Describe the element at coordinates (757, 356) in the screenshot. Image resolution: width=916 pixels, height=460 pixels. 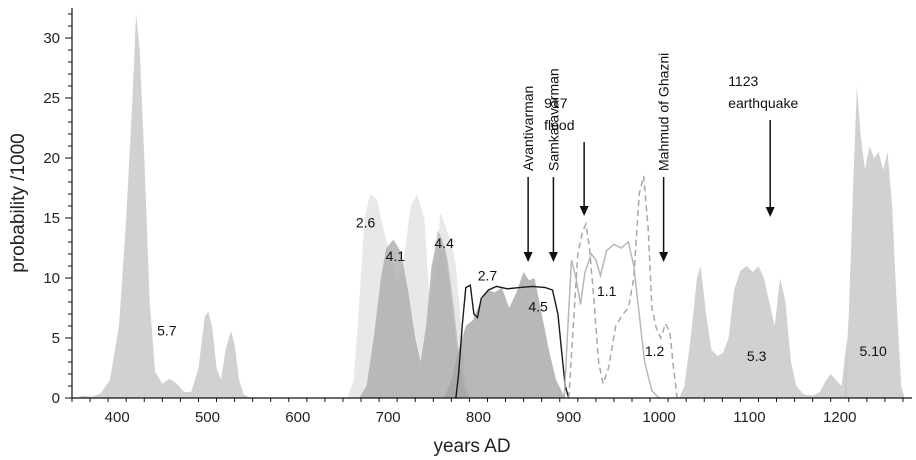
I see `series-label-5-3: 5.3` at that location.